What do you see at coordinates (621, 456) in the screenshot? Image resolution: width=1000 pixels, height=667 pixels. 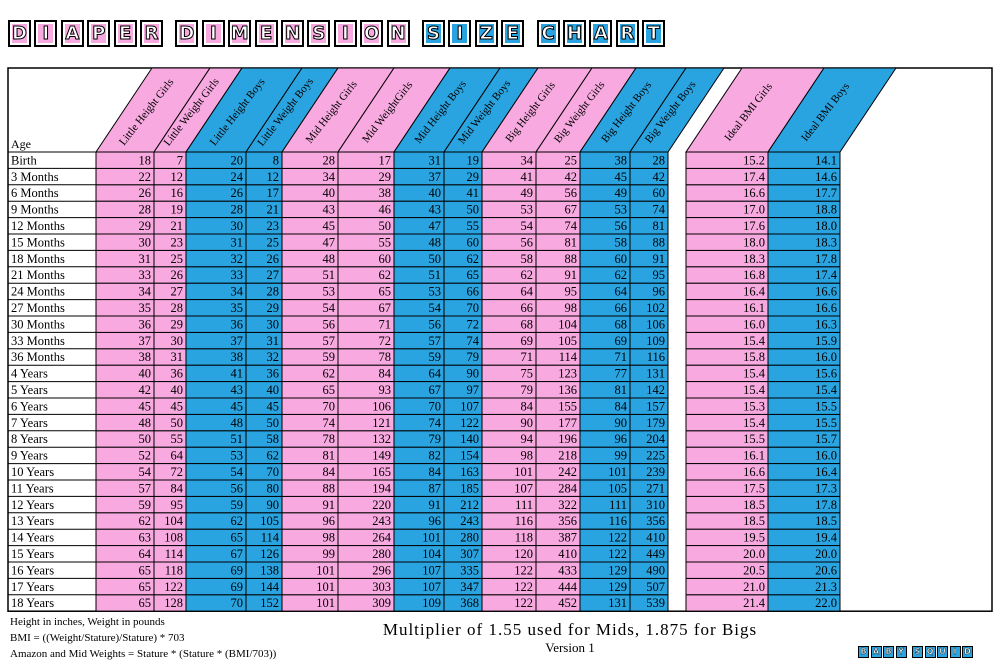 I see `cell-value: 99` at bounding box center [621, 456].